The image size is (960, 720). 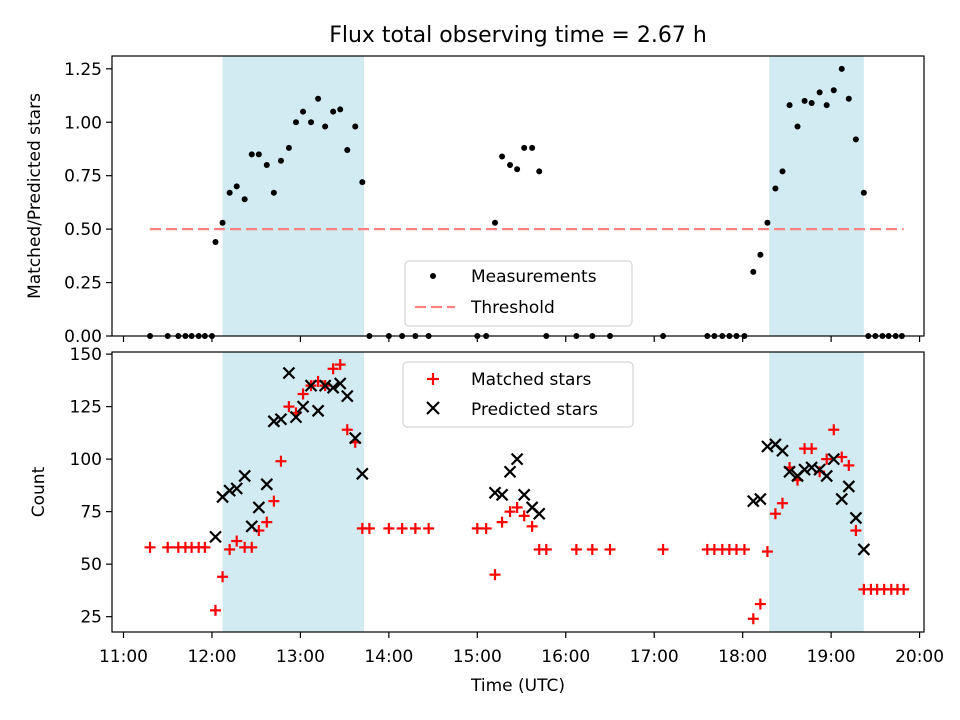 I want to click on x-tick-label: 19:00, so click(x=831, y=657).